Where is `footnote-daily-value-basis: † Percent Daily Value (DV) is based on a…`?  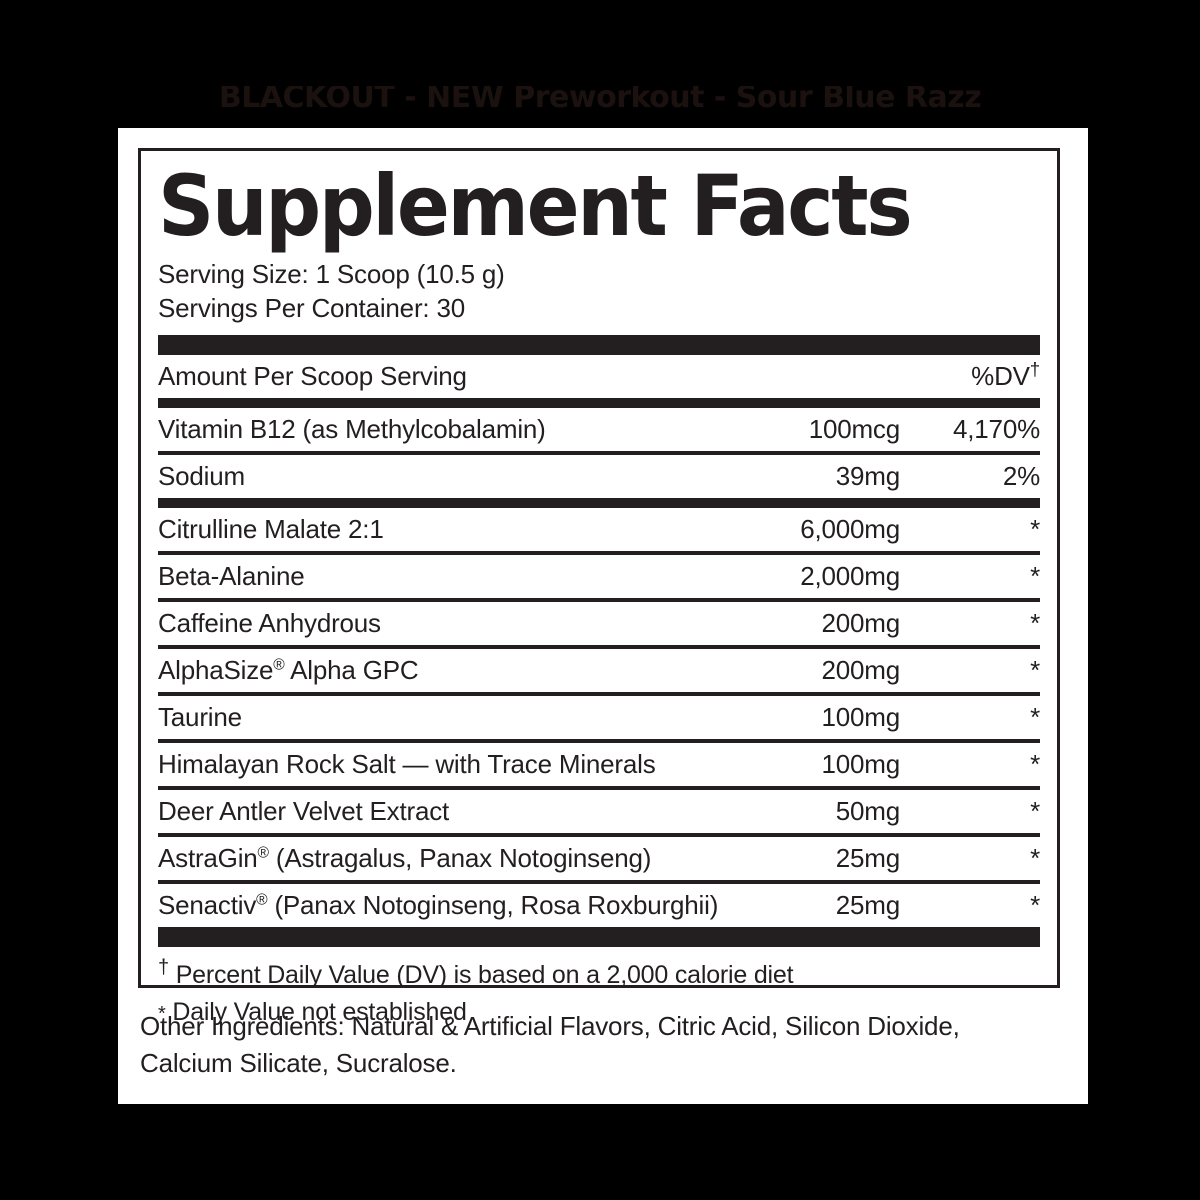 footnote-daily-value-basis: † Percent Daily Value (DV) is based on a… is located at coordinates (599, 975).